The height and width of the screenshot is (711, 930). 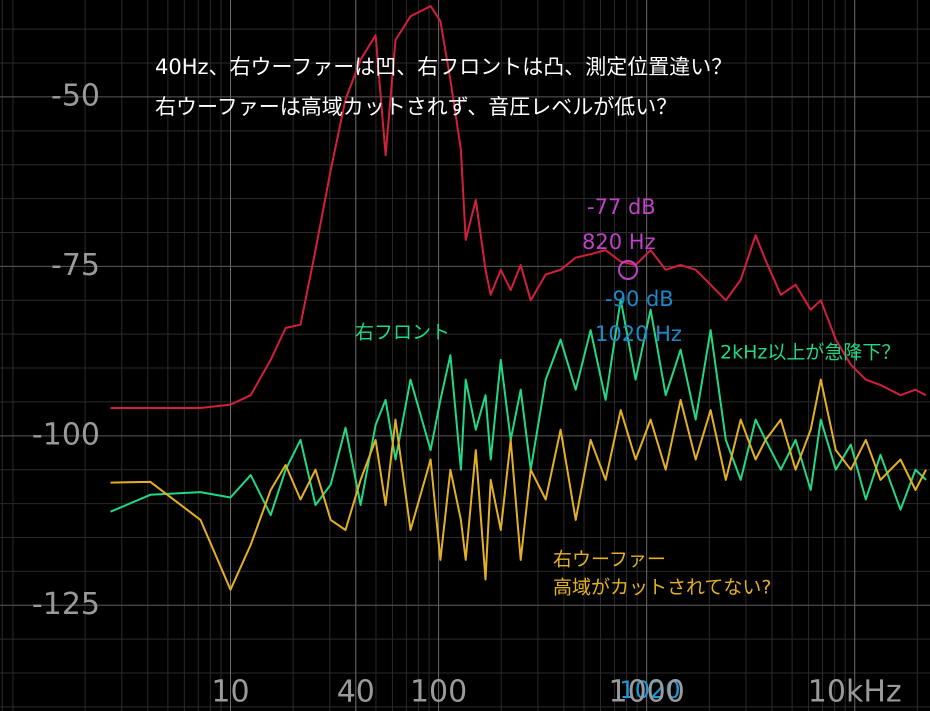 I want to click on annotation: 2kHz以上が急降下？, so click(x=810, y=353).